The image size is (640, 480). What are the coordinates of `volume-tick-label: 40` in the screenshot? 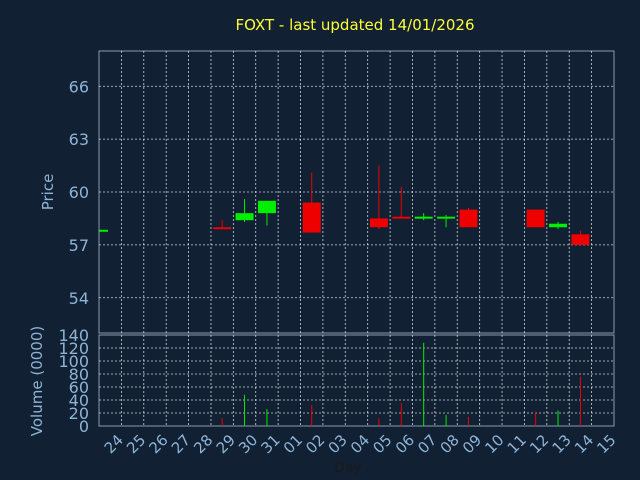 It's located at (79, 400).